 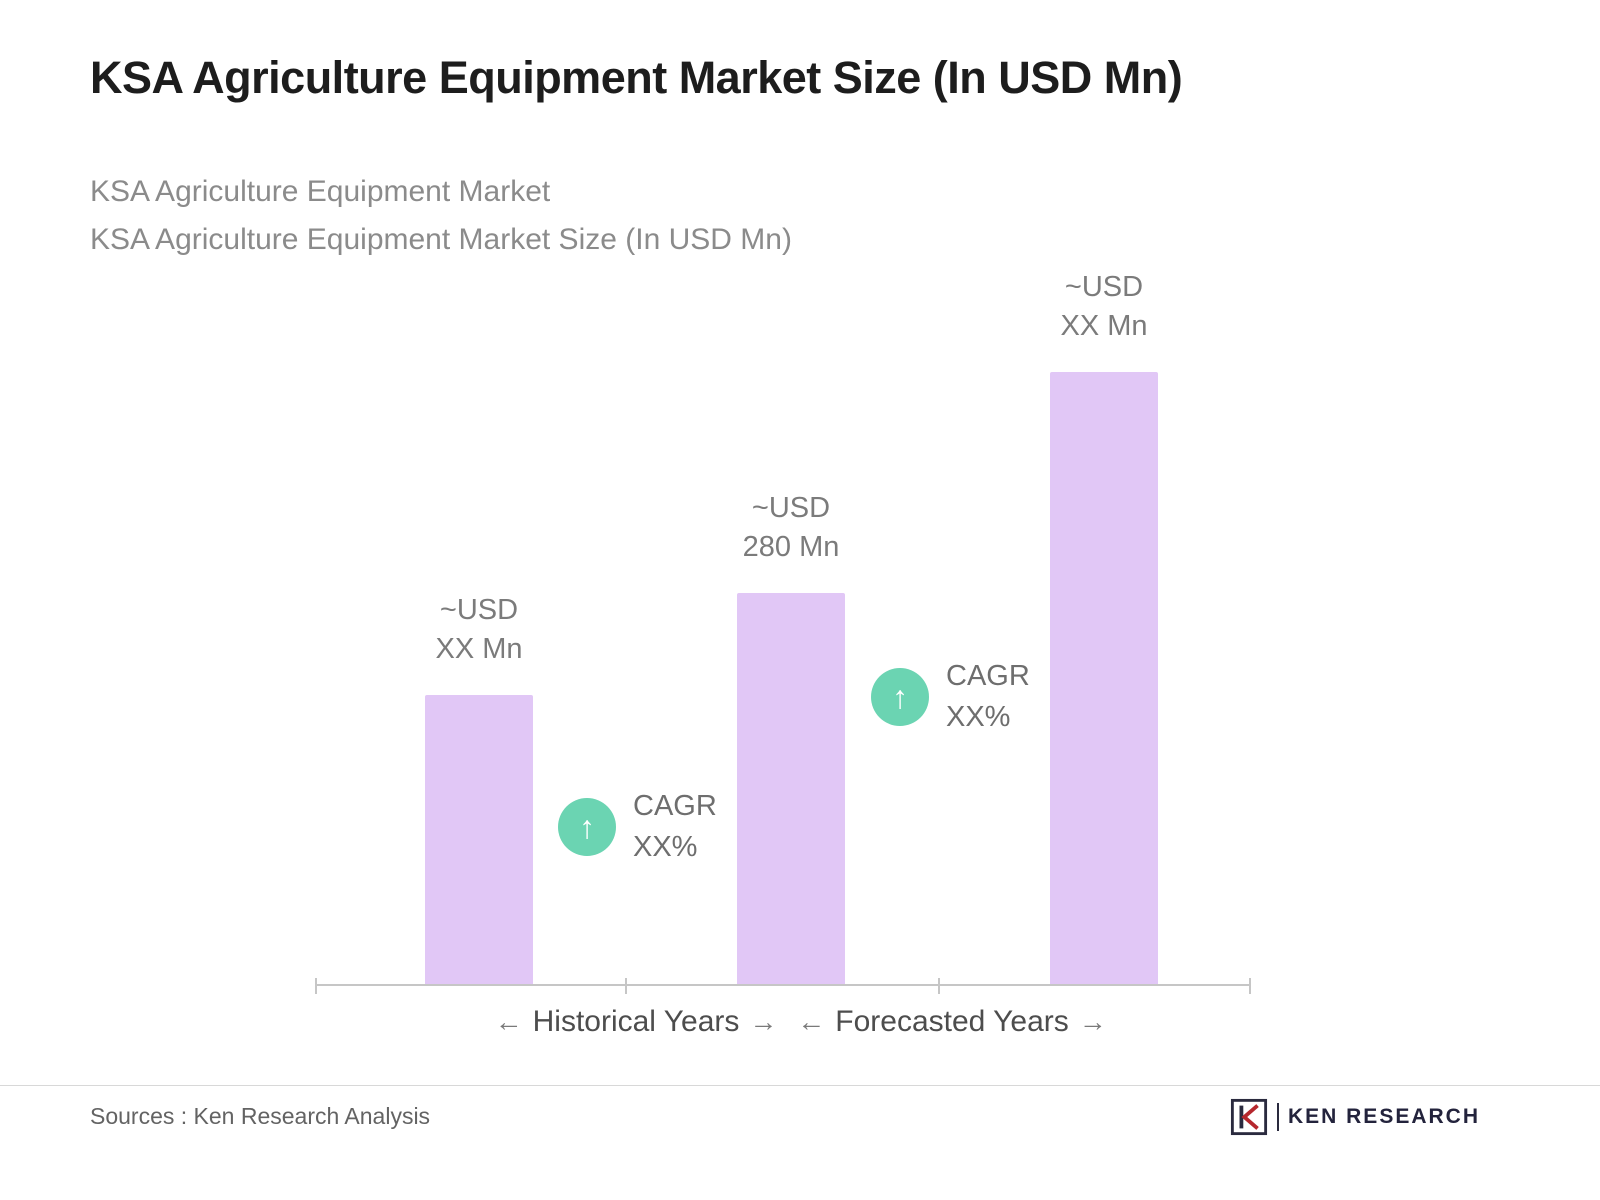 I want to click on bar-group-forecast: ~USD XX Mn, so click(x=1104, y=626).